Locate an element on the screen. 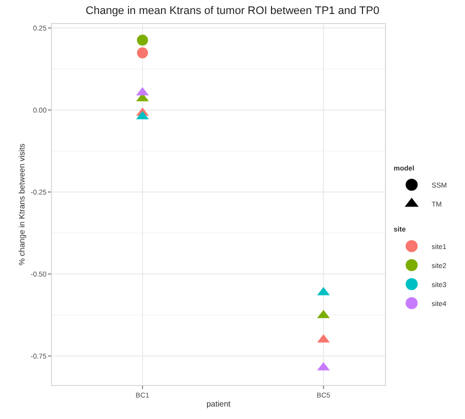 This screenshot has height=419, width=465. chart-title: Change in mean Ktrans of tumor ROI between TP1 and TP0 is located at coordinates (233, 10).